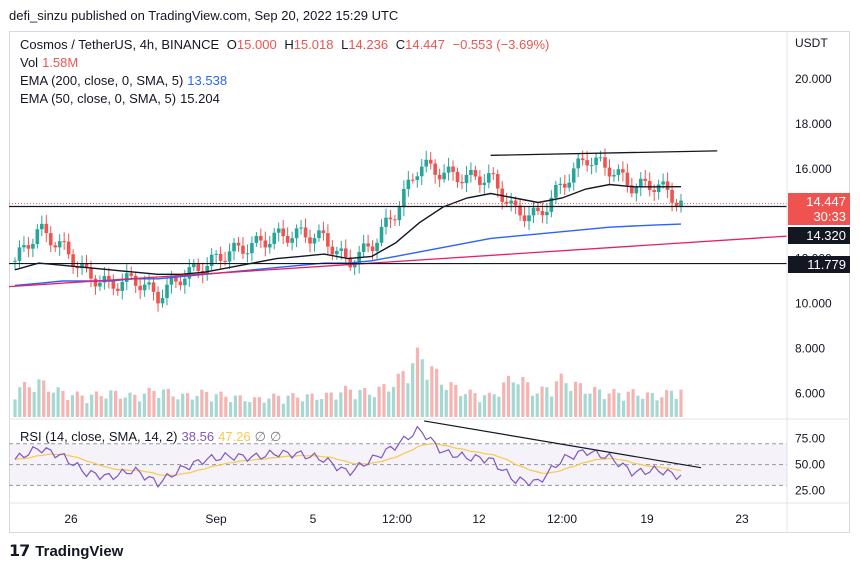 This screenshot has width=860, height=569. What do you see at coordinates (207, 80) in the screenshot?
I see `ema200-value: 13.538` at bounding box center [207, 80].